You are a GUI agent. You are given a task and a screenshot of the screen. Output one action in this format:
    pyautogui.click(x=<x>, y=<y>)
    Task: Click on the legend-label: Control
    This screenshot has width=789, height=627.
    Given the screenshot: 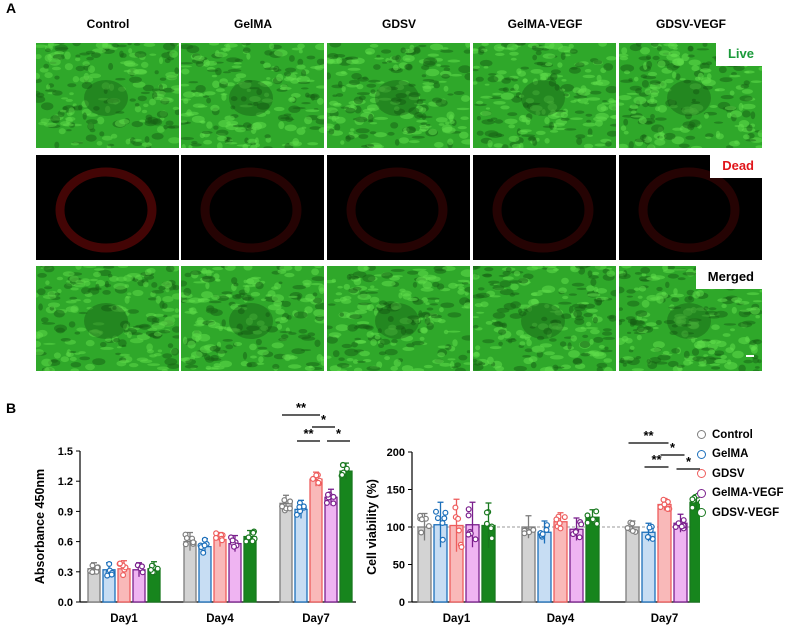 What is the action you would take?
    pyautogui.click(x=732, y=434)
    